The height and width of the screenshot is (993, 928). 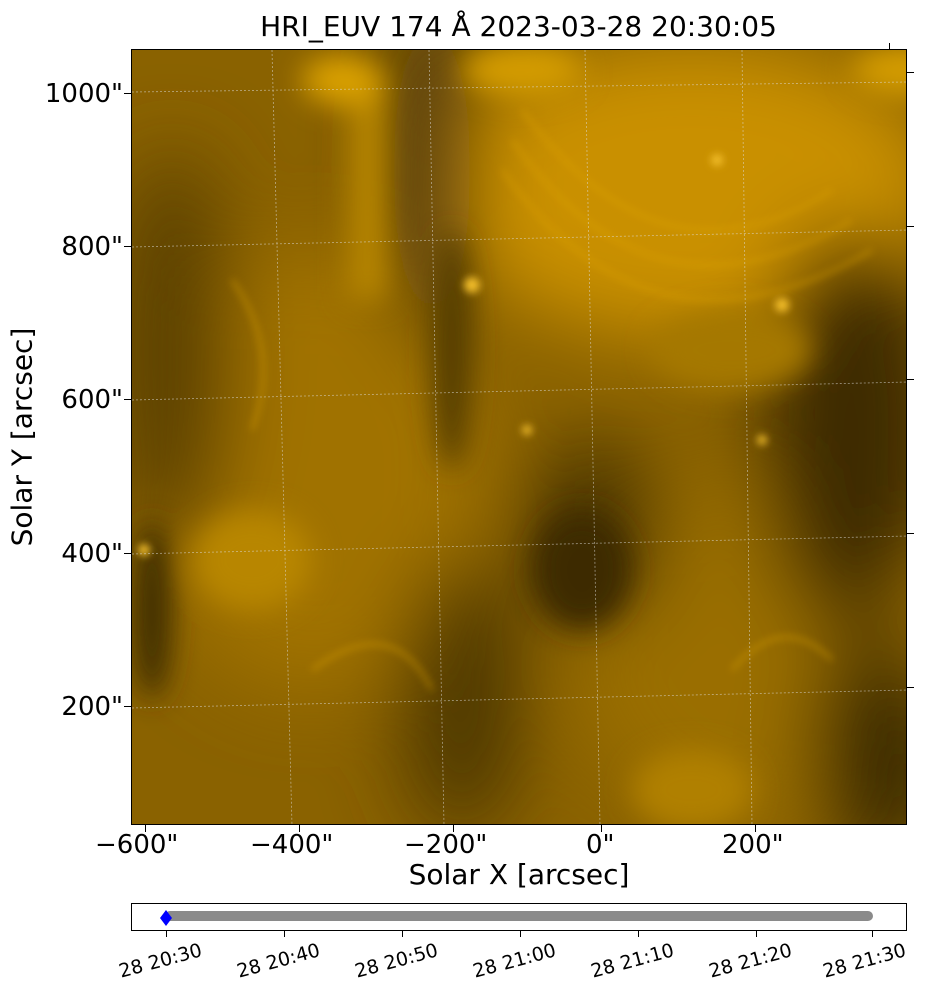 I want to click on figure-title: HRI_EUV 174 Å 2023-03-28 20:30:05, so click(x=518, y=26).